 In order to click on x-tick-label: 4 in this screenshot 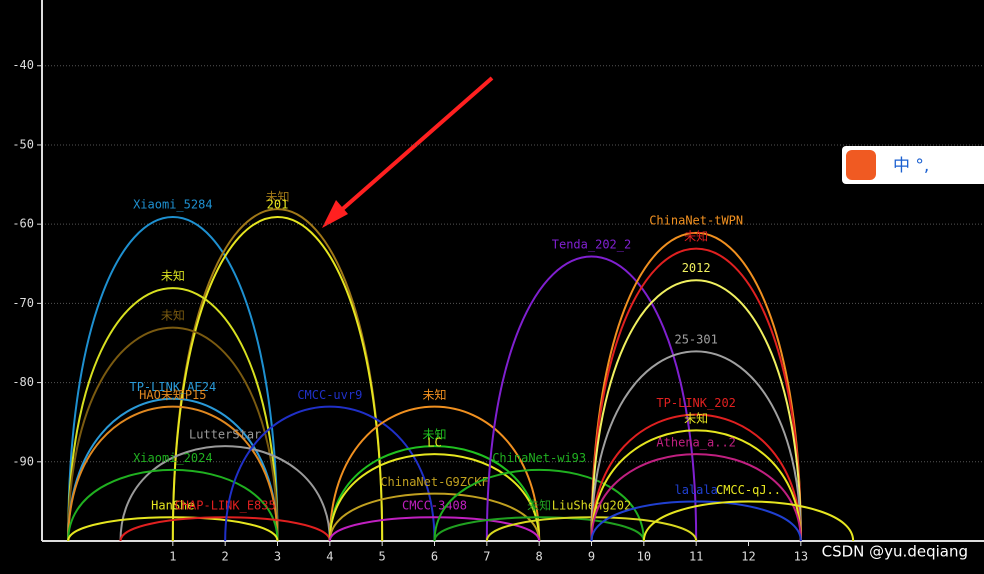, I will do `click(329, 557)`.